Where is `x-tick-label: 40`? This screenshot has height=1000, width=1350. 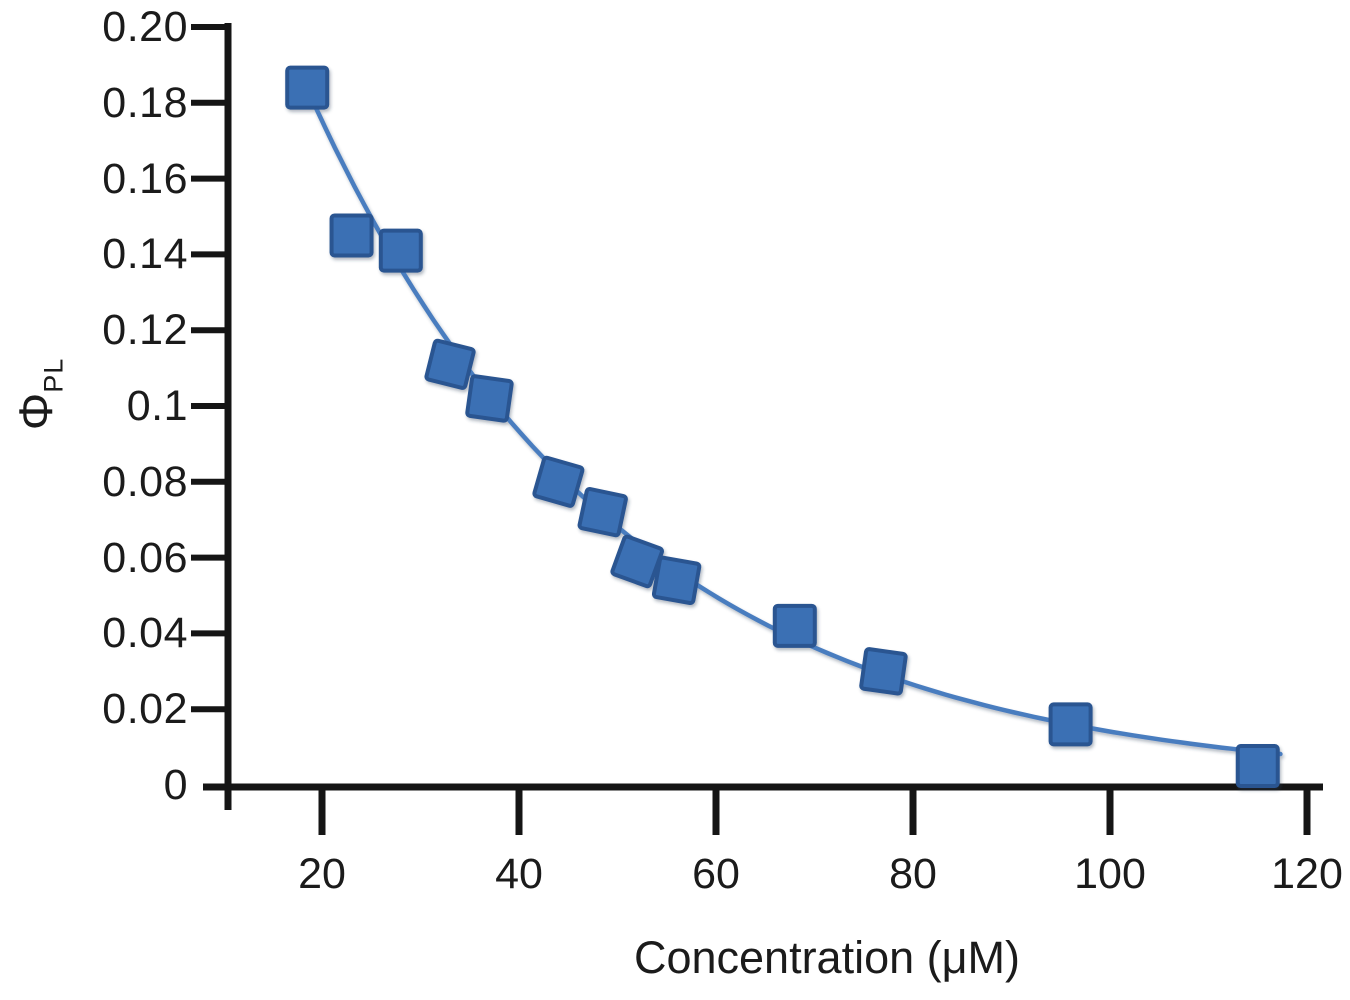 x-tick-label: 40 is located at coordinates (519, 874).